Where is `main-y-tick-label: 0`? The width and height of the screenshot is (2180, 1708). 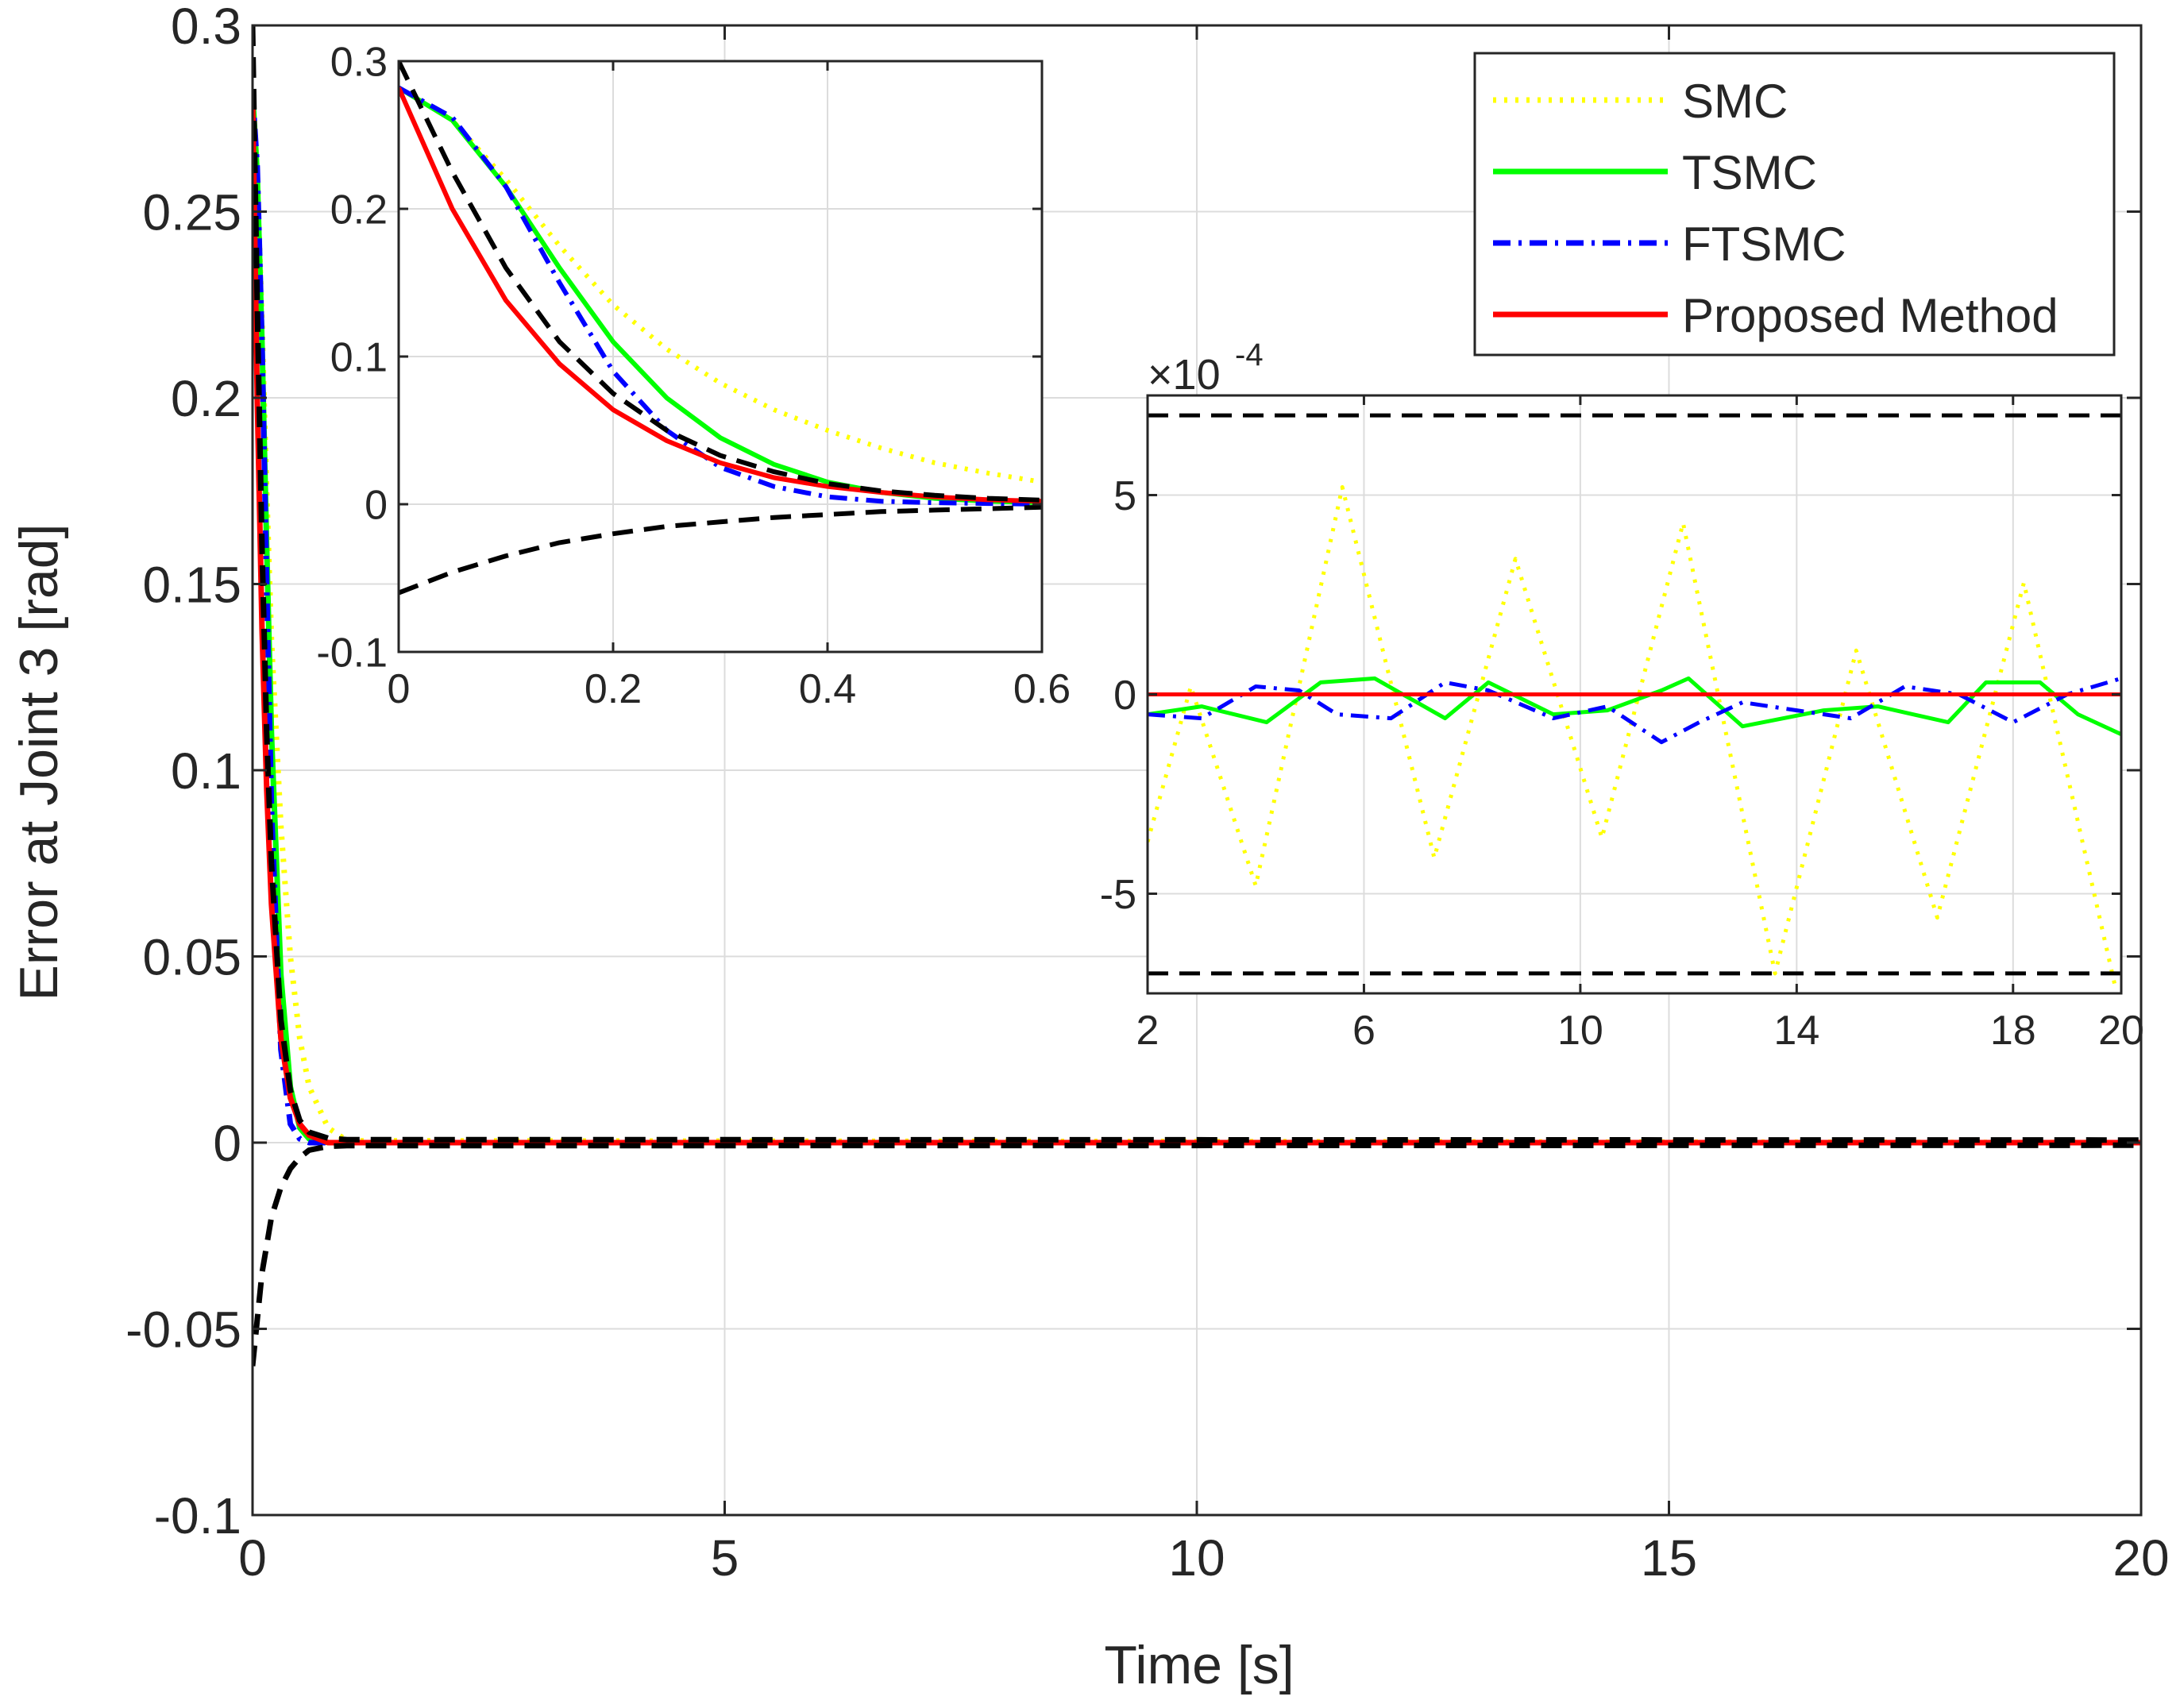
main-y-tick-label: 0 is located at coordinates (227, 1144).